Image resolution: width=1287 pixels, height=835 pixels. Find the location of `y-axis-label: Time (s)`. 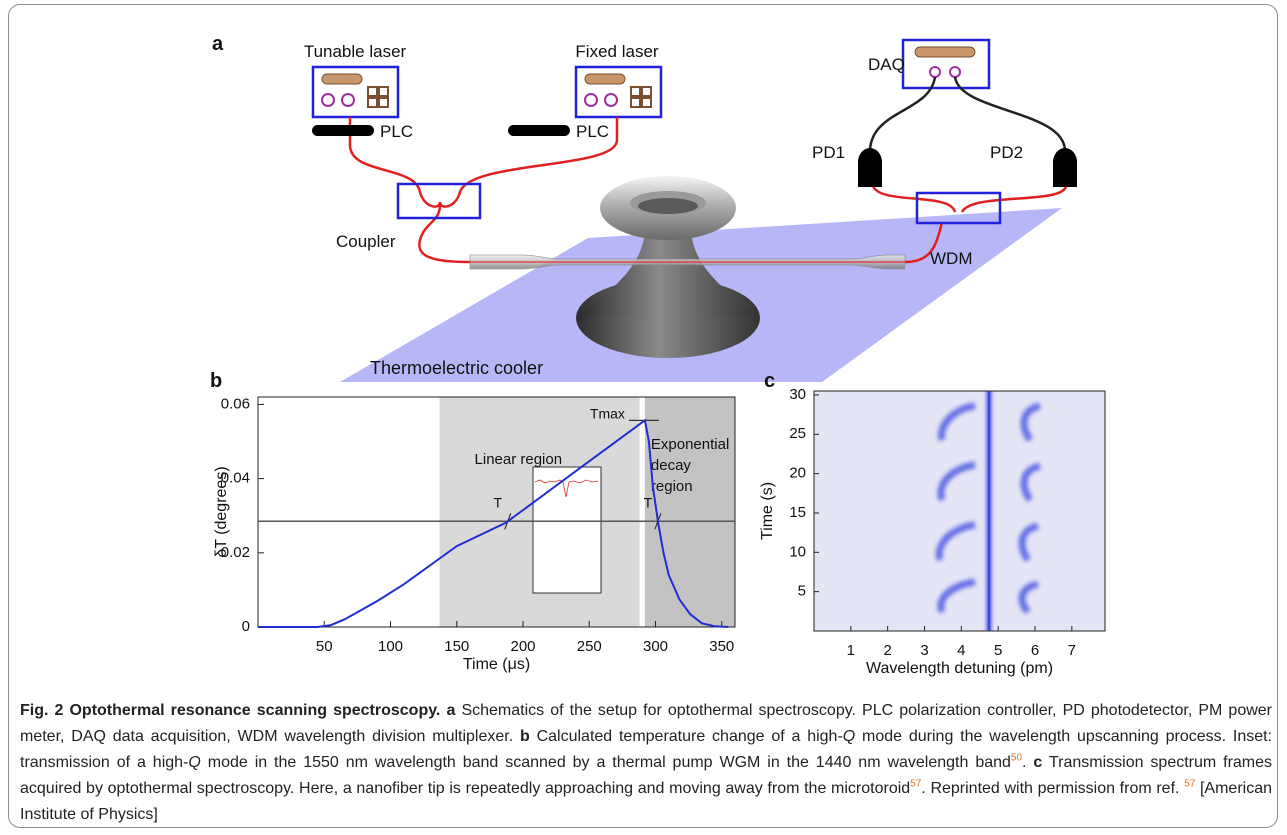

y-axis-label: Time (s) is located at coordinates (767, 511).